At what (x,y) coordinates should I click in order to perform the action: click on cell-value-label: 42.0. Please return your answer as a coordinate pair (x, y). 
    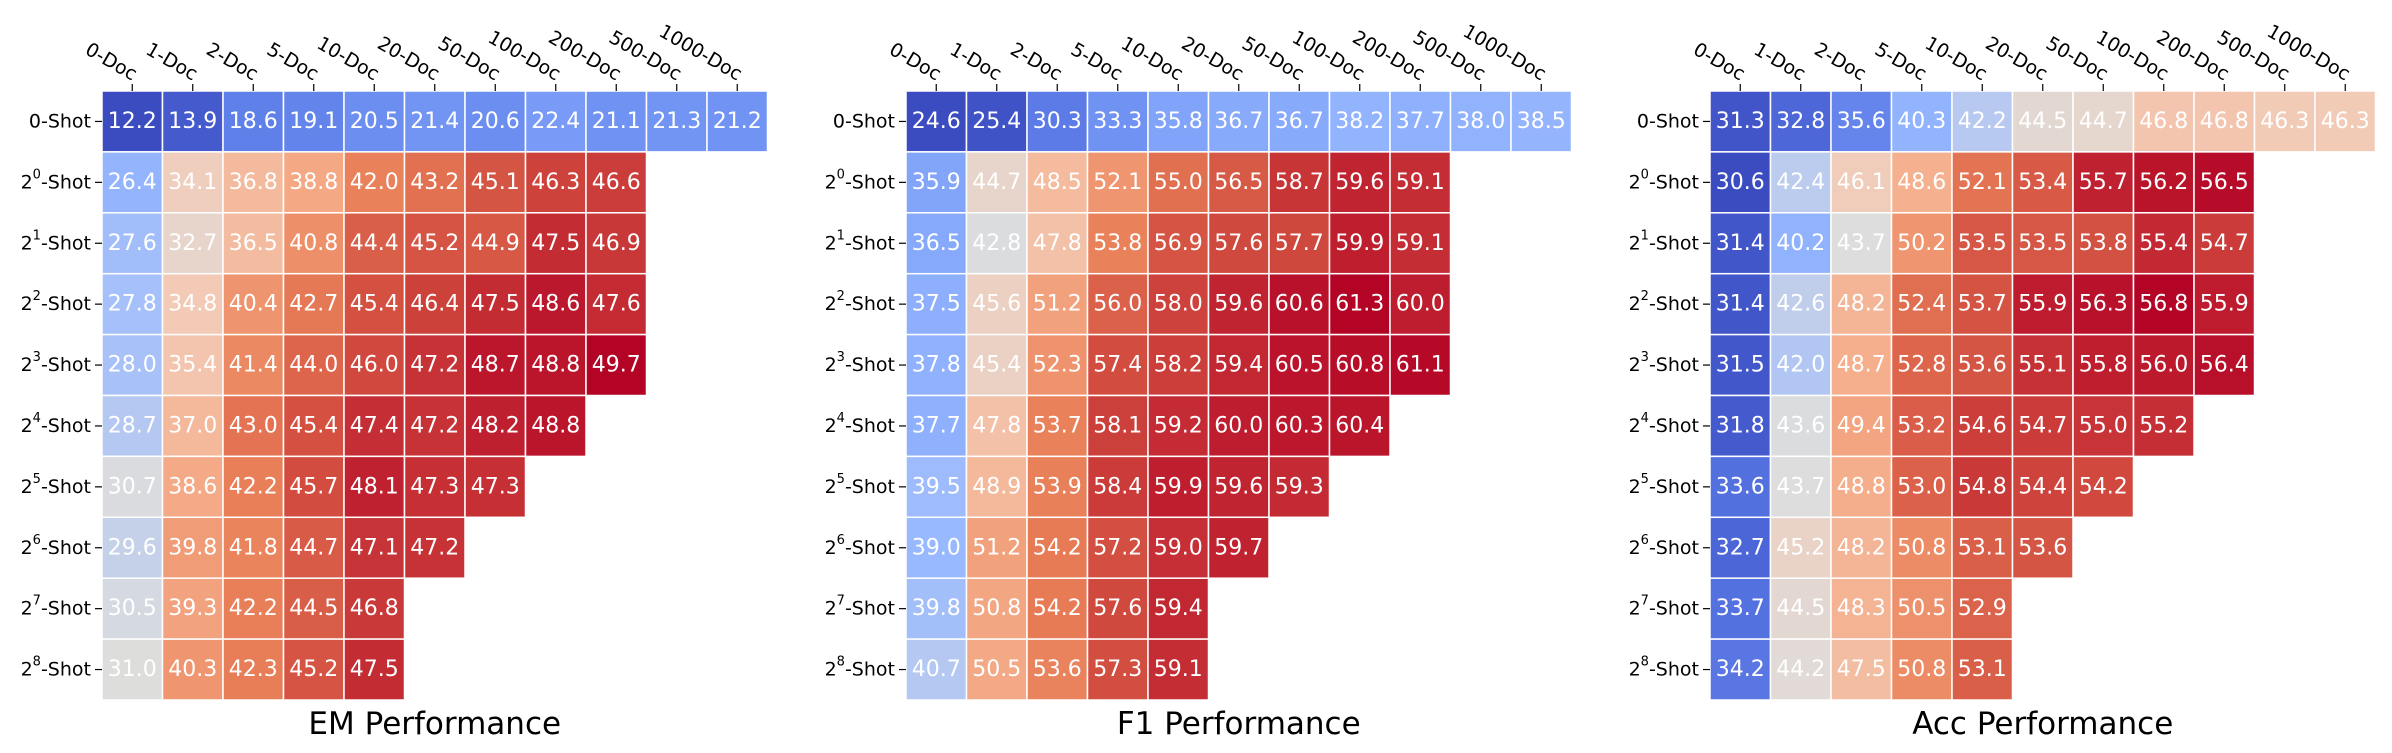
    Looking at the image, I should click on (1800, 365).